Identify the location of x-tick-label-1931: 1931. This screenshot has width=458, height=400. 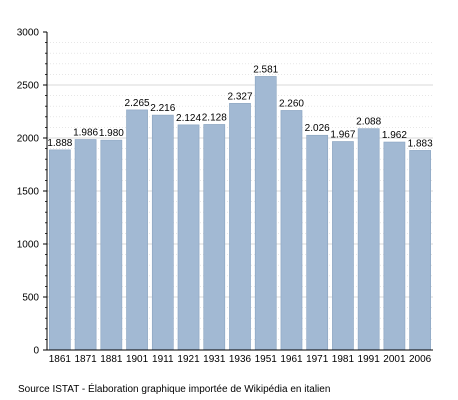
(214, 359).